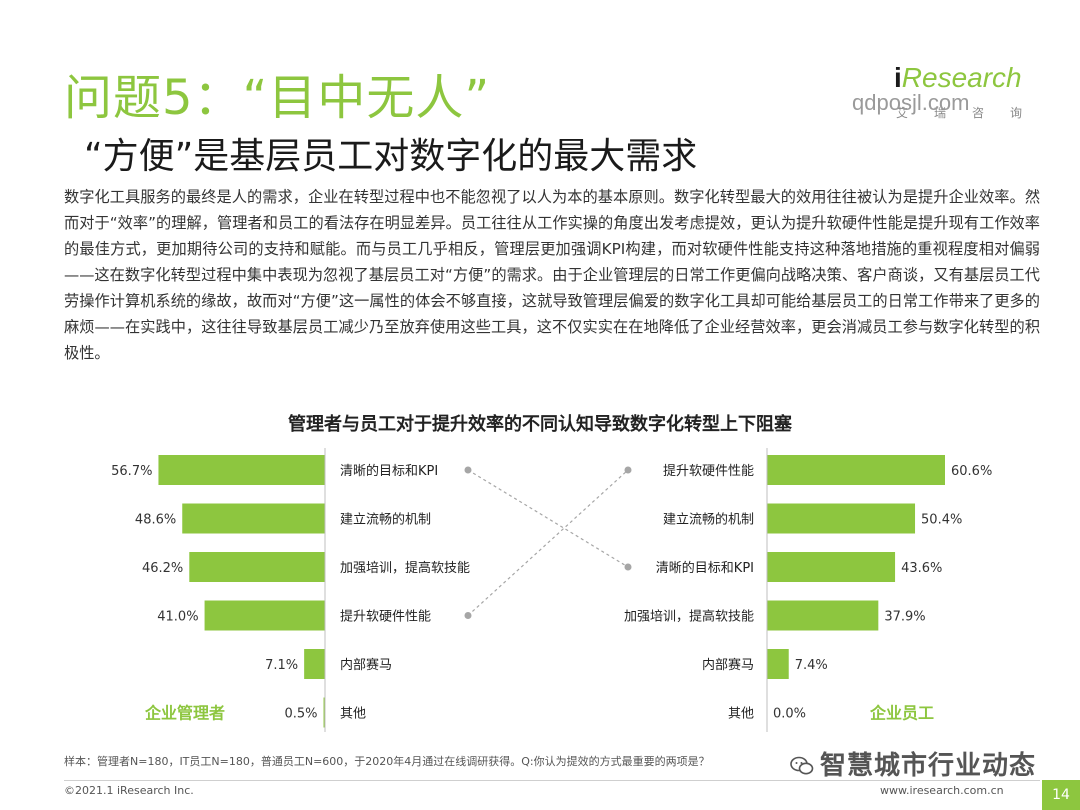 This screenshot has width=1080, height=810. I want to click on manager-category-label: 内部赛马, so click(366, 665).